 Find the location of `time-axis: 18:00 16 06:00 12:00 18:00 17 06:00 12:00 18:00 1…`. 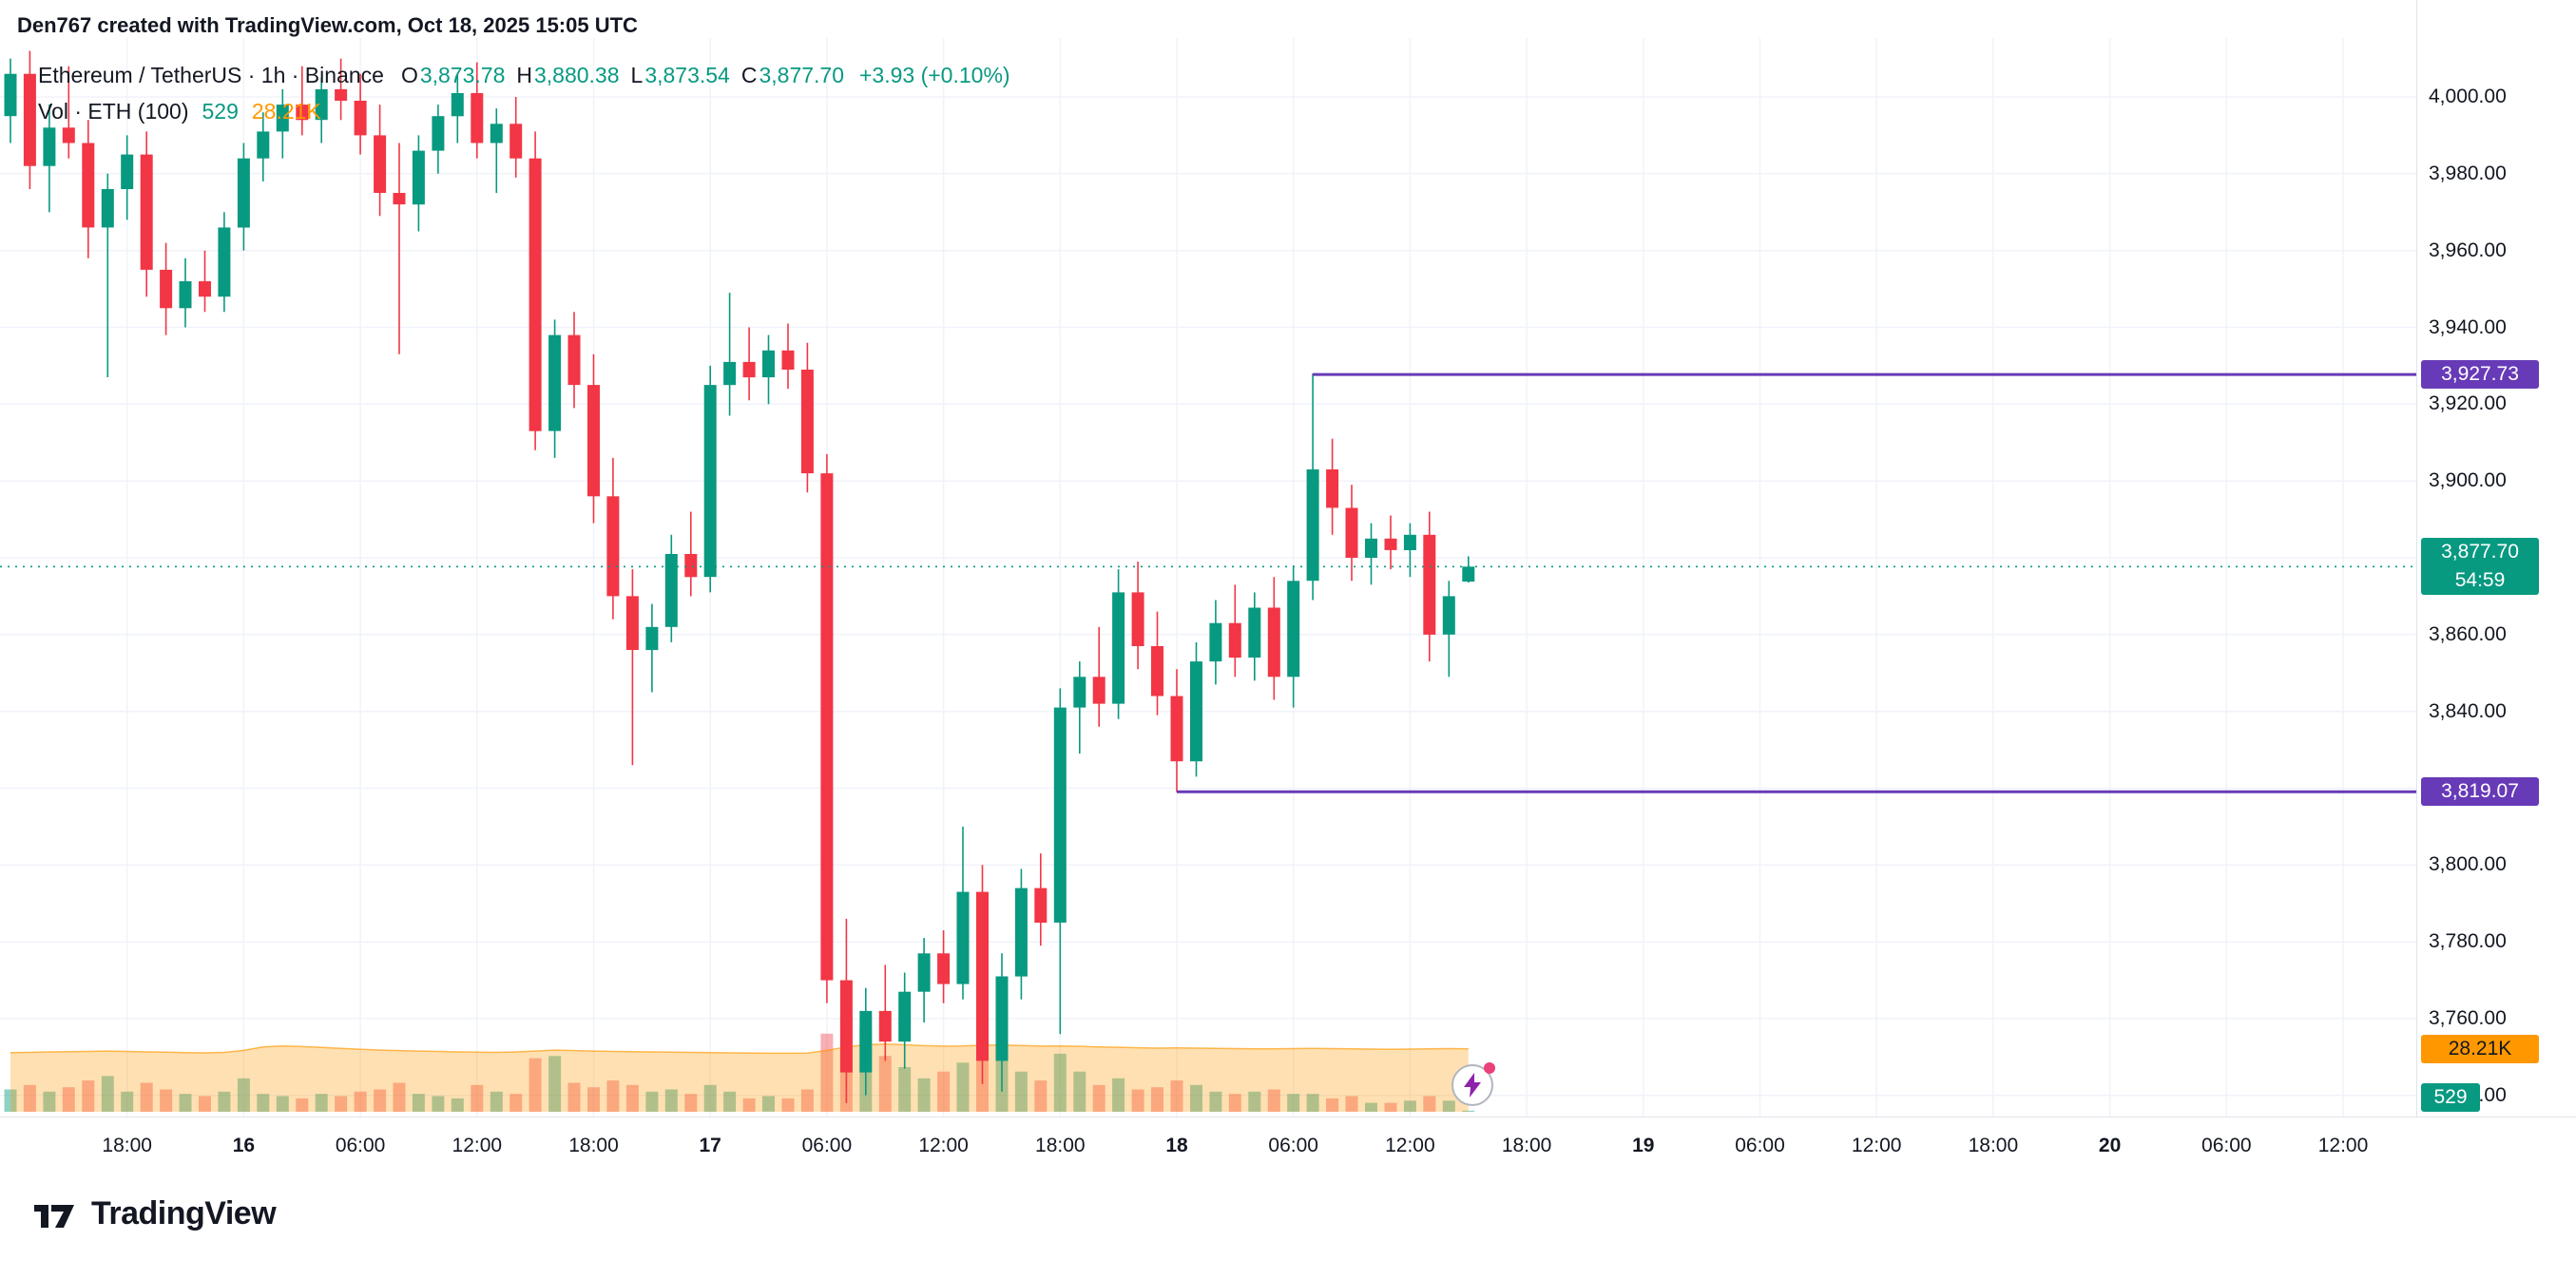

time-axis: 18:00 16 06:00 12:00 18:00 17 06:00 12:00 18:00 1… is located at coordinates (1288, 1146).